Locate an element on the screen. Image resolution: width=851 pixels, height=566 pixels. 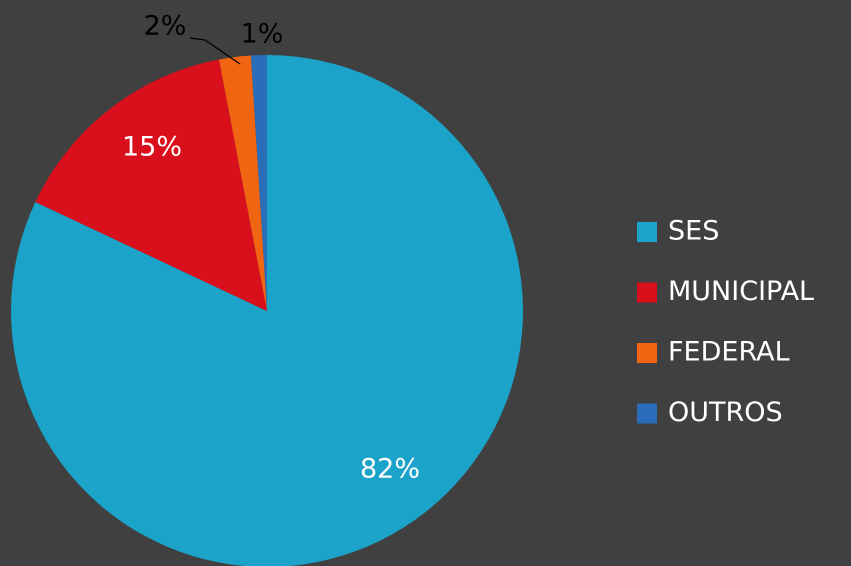
legend-label: OUTROS is located at coordinates (725, 412).